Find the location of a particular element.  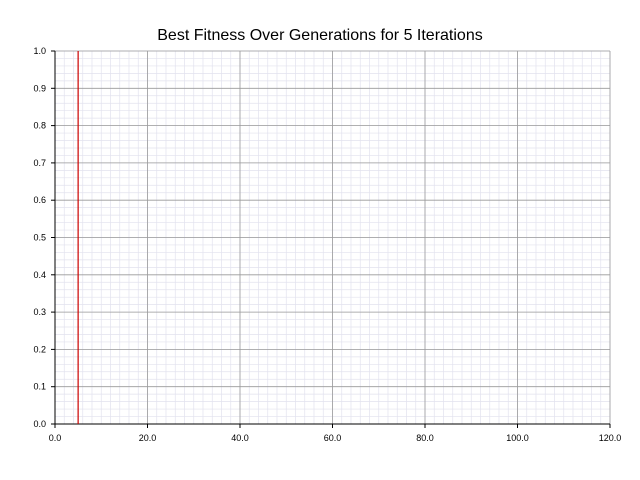

x-tick-label: 80.0 is located at coordinates (425, 438).